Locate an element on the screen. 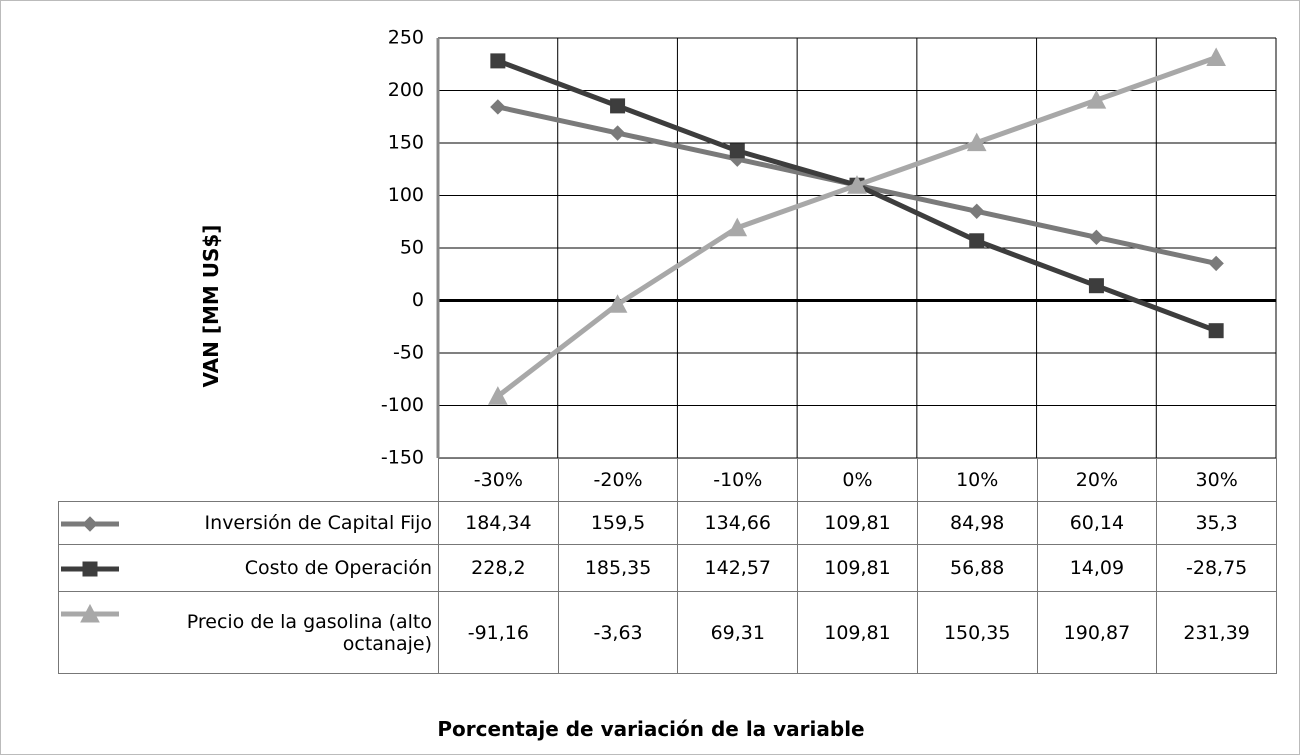 The height and width of the screenshot is (755, 1300). x-tick-label: -10% is located at coordinates (738, 480).